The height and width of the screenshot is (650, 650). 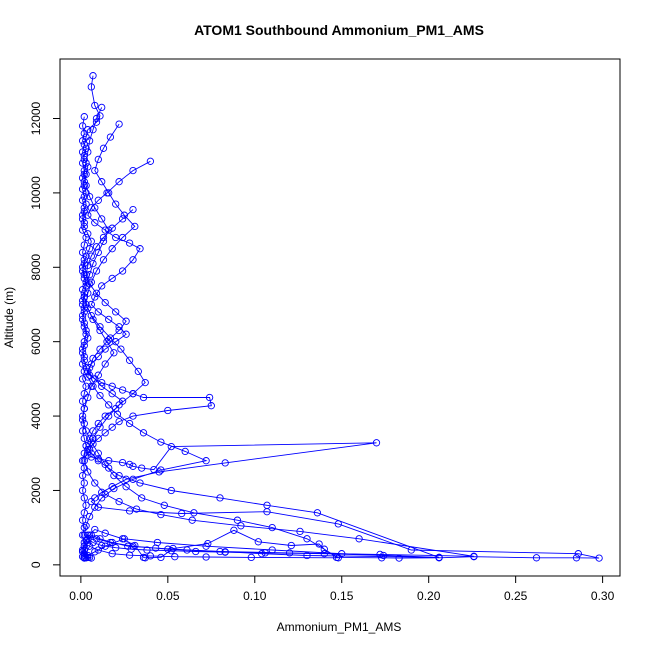 What do you see at coordinates (342, 589) in the screenshot?
I see `x-axis: 0.00 0.05 0.10 0.15 0.20 0.25 0.30` at bounding box center [342, 589].